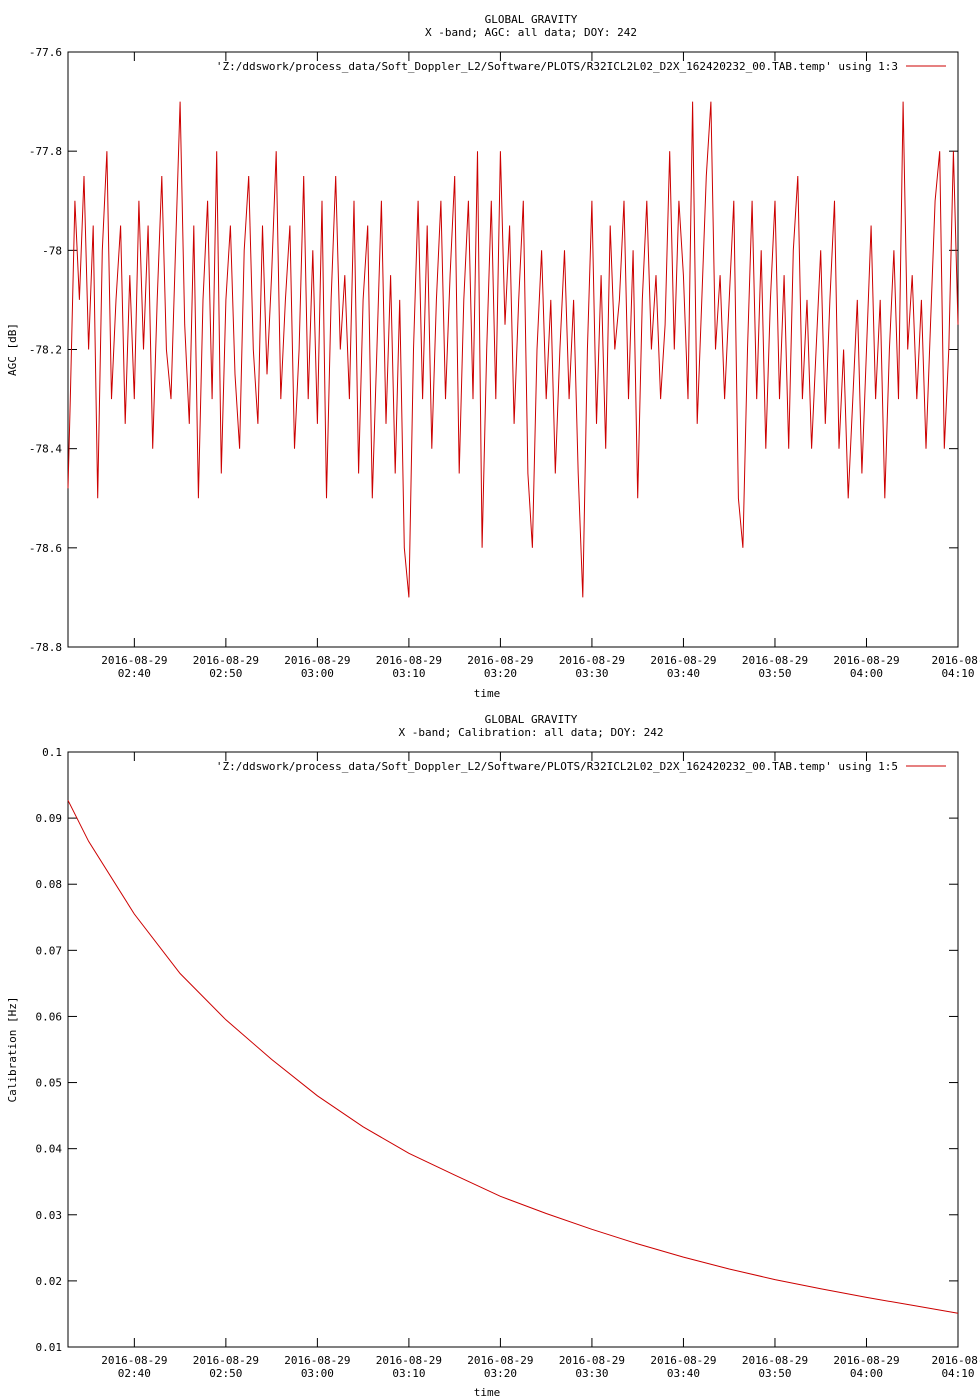  I want to click on y-axis-label: Calibration [Hz], so click(12, 1050).